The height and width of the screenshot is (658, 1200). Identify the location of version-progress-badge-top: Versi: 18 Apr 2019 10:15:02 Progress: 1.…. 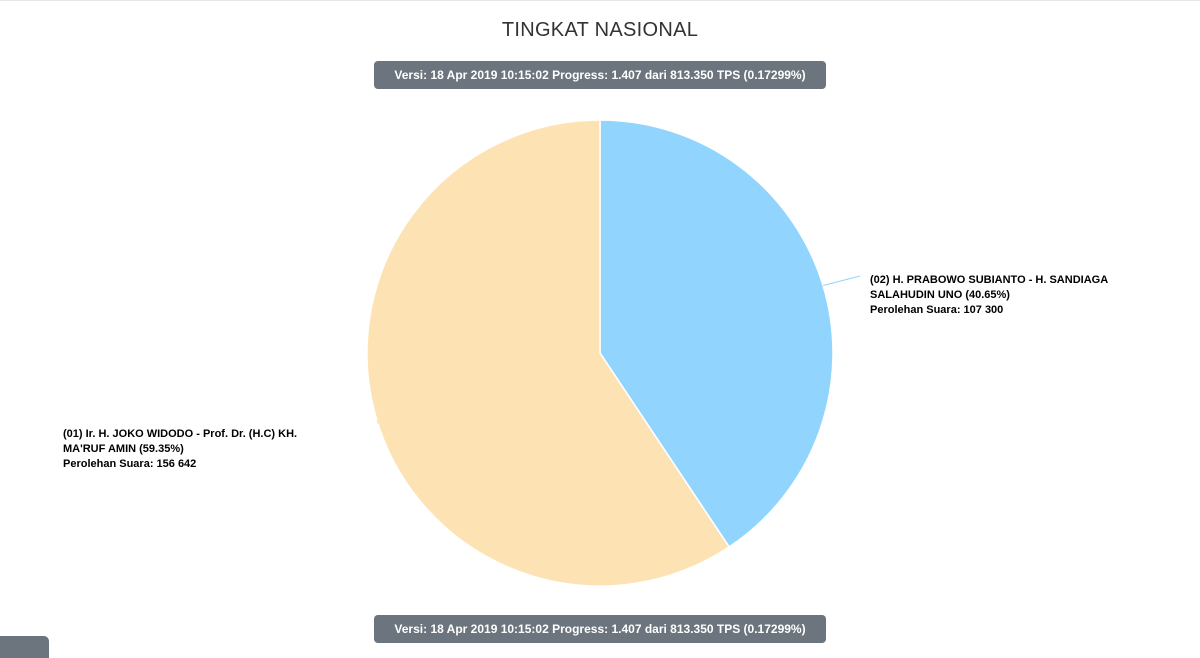
(600, 75).